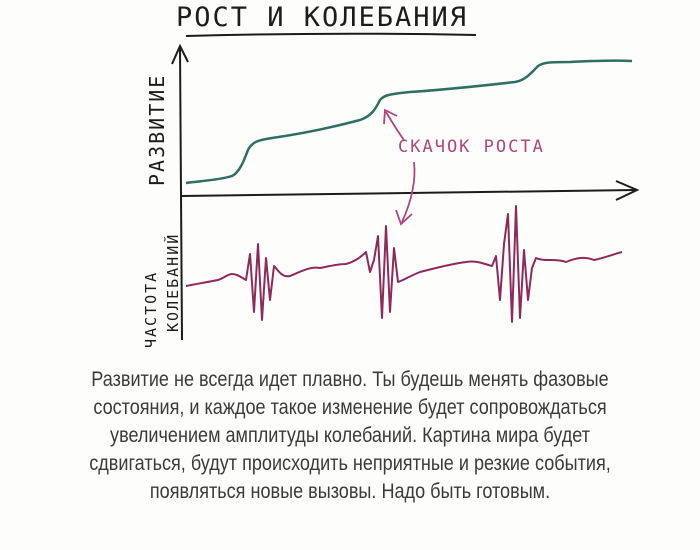 Image resolution: width=700 pixels, height=550 pixels. Describe the element at coordinates (151, 309) in the screenshot. I see `oscillation-axis-label-line1: ЧАСТОТА` at that location.